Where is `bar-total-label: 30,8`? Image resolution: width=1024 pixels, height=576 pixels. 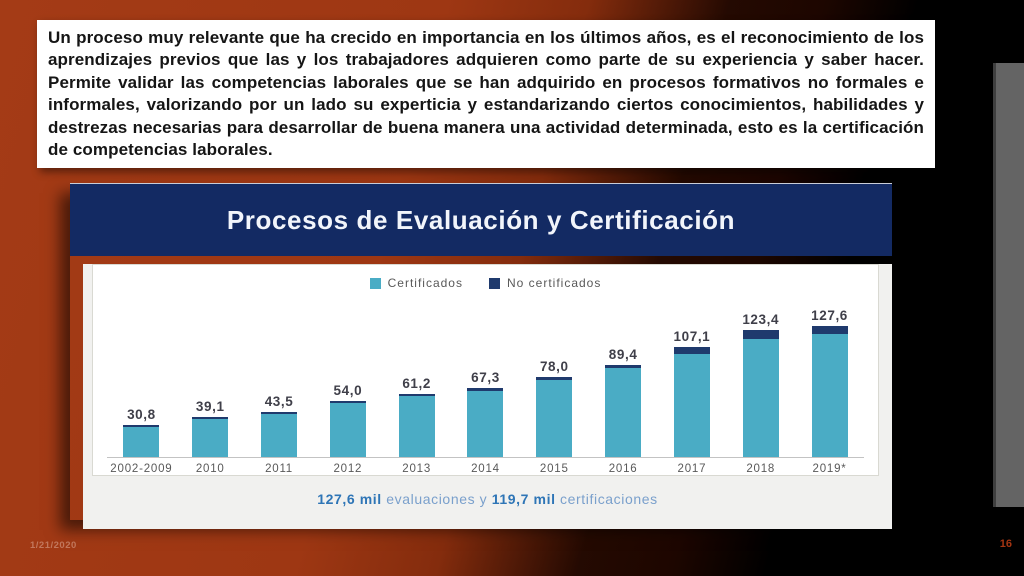
bar-total-label: 30,8 is located at coordinates (141, 414).